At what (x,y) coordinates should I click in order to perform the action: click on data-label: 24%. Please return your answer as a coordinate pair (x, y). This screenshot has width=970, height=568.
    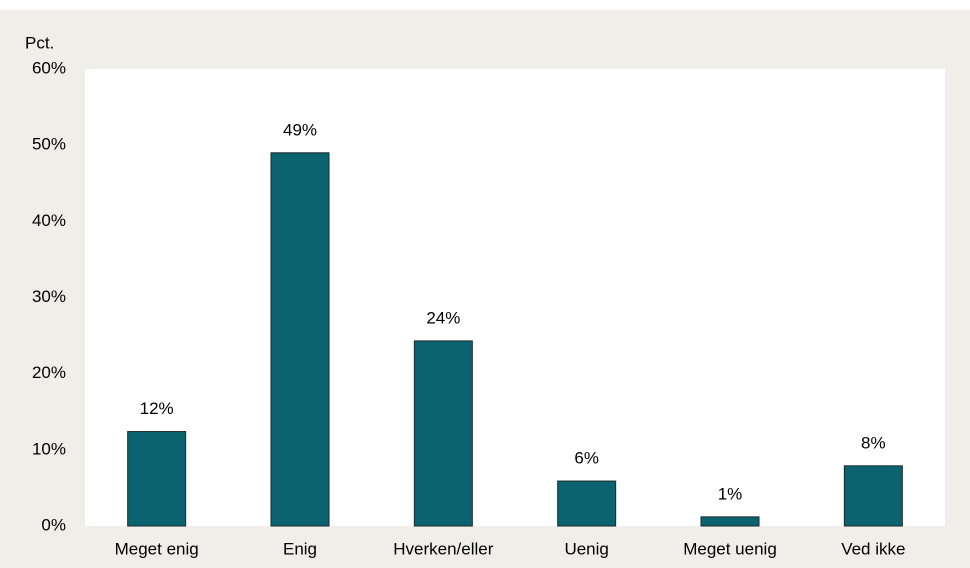
    Looking at the image, I should click on (443, 317).